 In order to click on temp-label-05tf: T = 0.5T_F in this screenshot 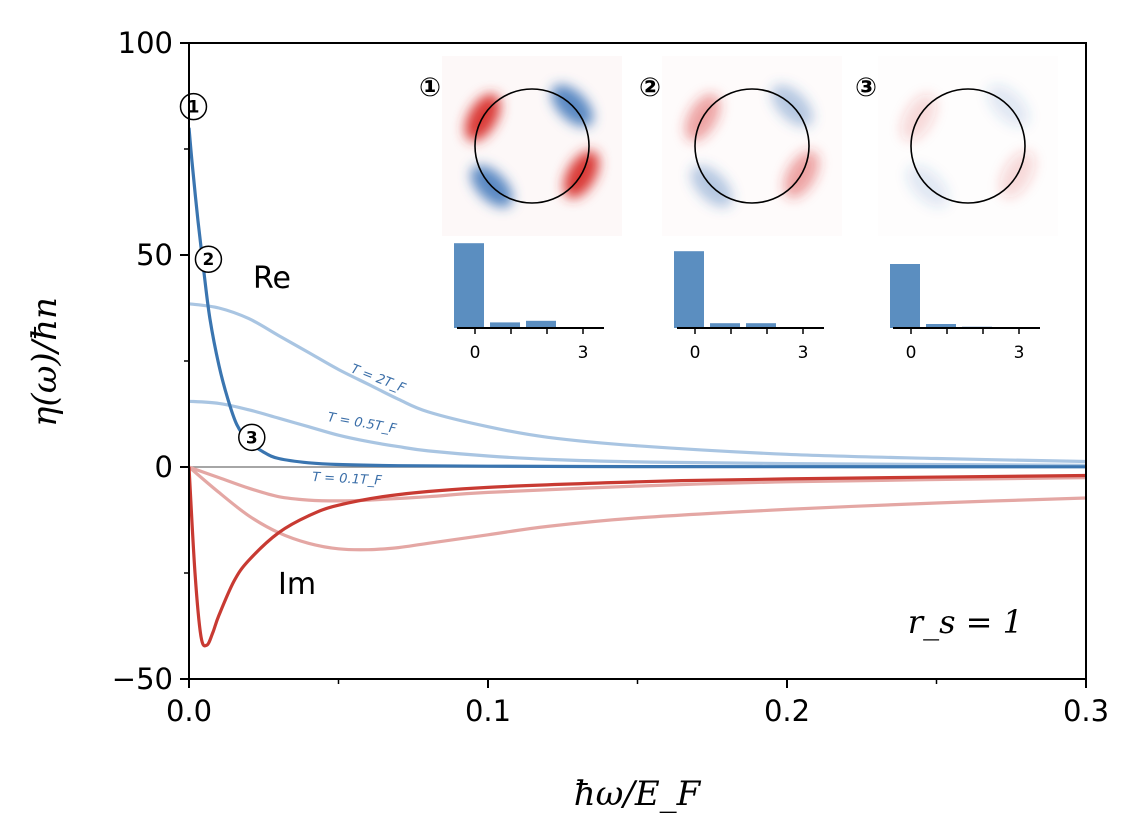, I will do `click(362, 423)`.